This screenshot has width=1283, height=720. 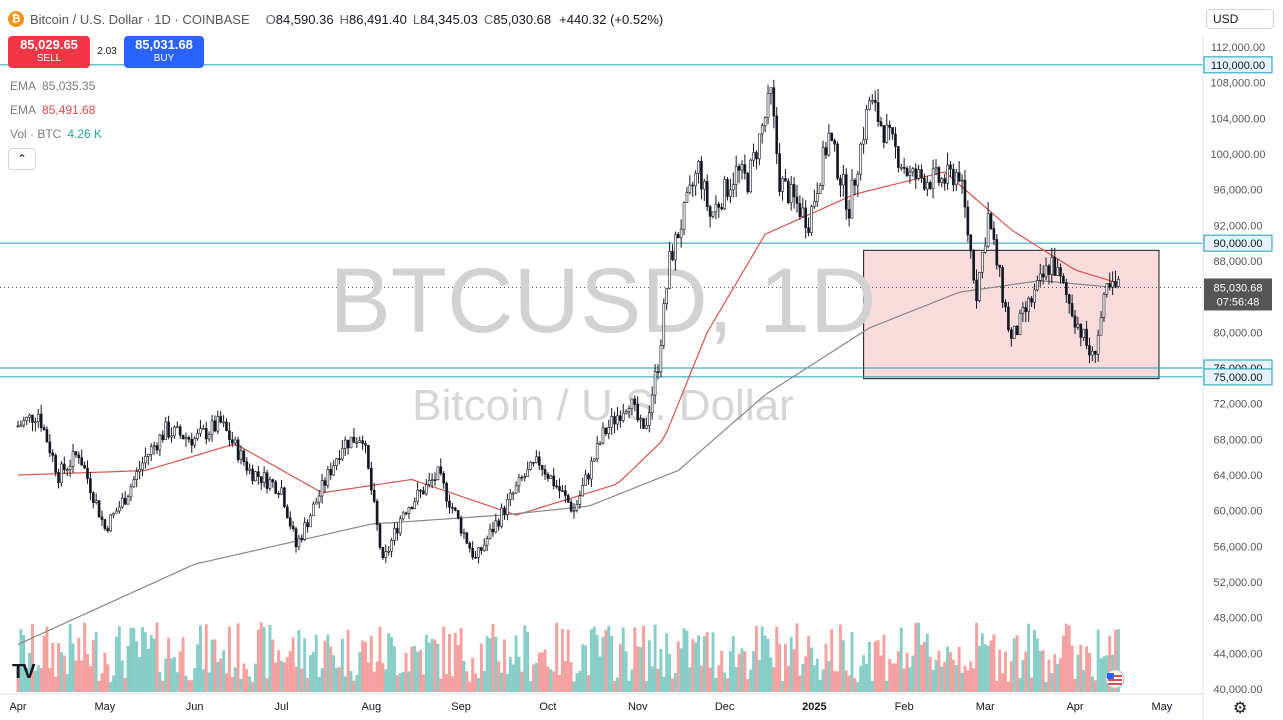 What do you see at coordinates (23, 86) in the screenshot?
I see `indicator-name: EMA` at bounding box center [23, 86].